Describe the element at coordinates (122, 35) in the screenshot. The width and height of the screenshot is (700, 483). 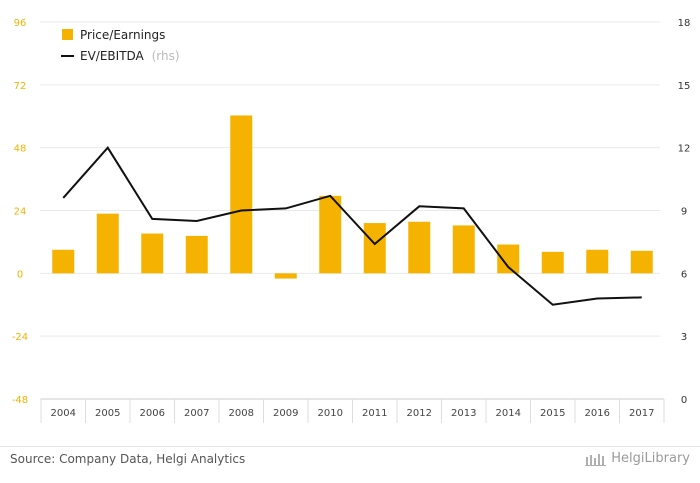
I see `legend-label-pe: Price/Earnings` at that location.